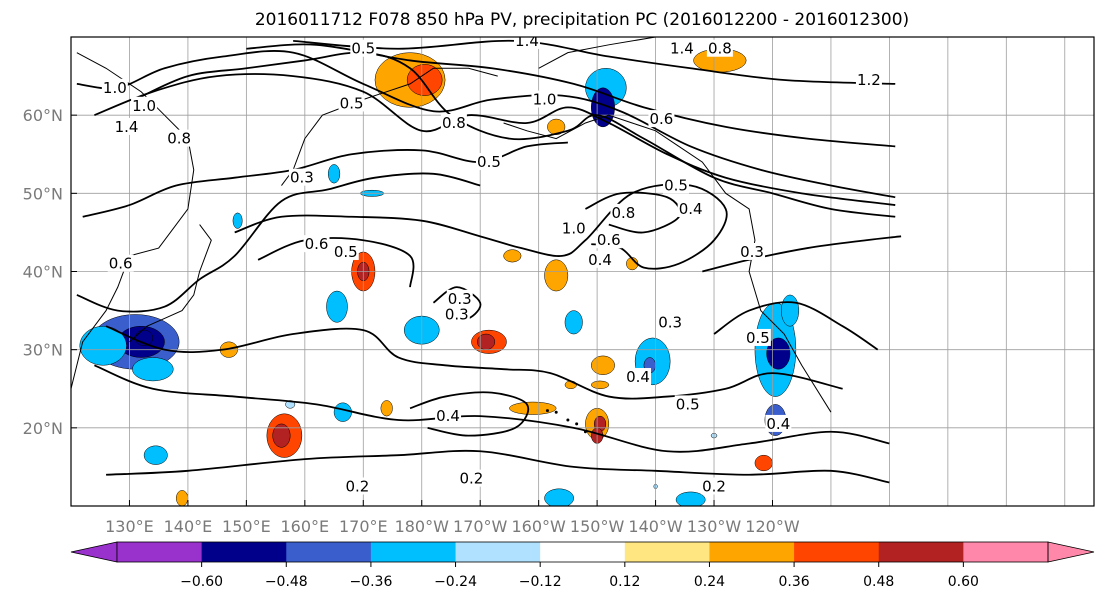 This screenshot has width=1105, height=601. What do you see at coordinates (709, 582) in the screenshot?
I see `colorbar-tick-label: 0.24` at bounding box center [709, 582].